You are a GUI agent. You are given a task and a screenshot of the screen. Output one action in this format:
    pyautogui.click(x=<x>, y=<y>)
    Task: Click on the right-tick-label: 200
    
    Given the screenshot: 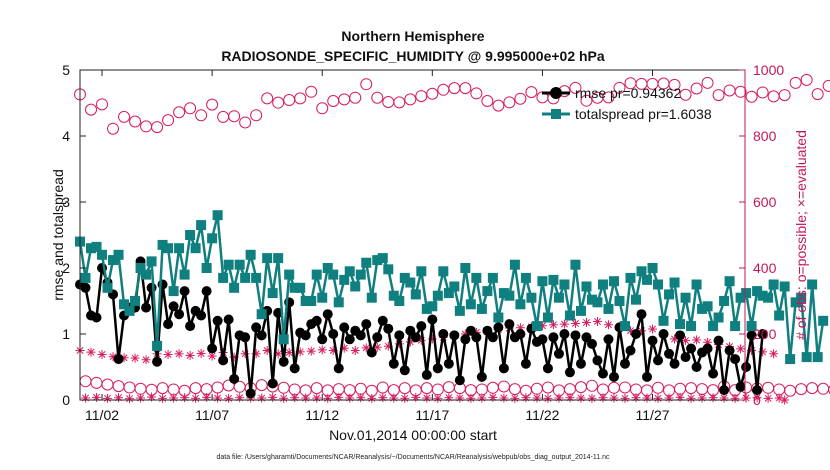 What is the action you would take?
    pyautogui.click(x=765, y=334)
    